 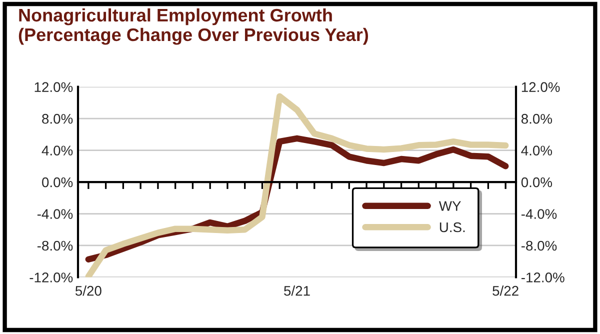 What do you see at coordinates (505, 291) in the screenshot?
I see `x-tick-label: 5/22` at bounding box center [505, 291].